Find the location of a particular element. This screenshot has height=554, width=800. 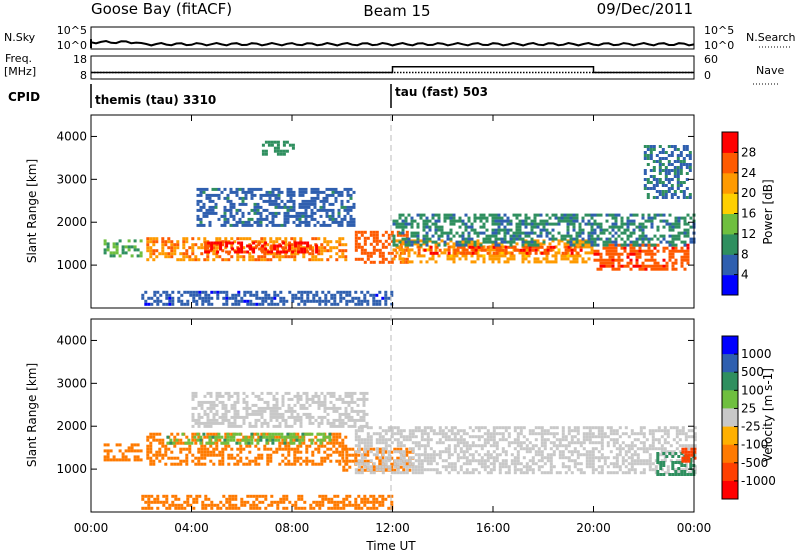

nave-tick-bottom: 0 is located at coordinates (707, 75).